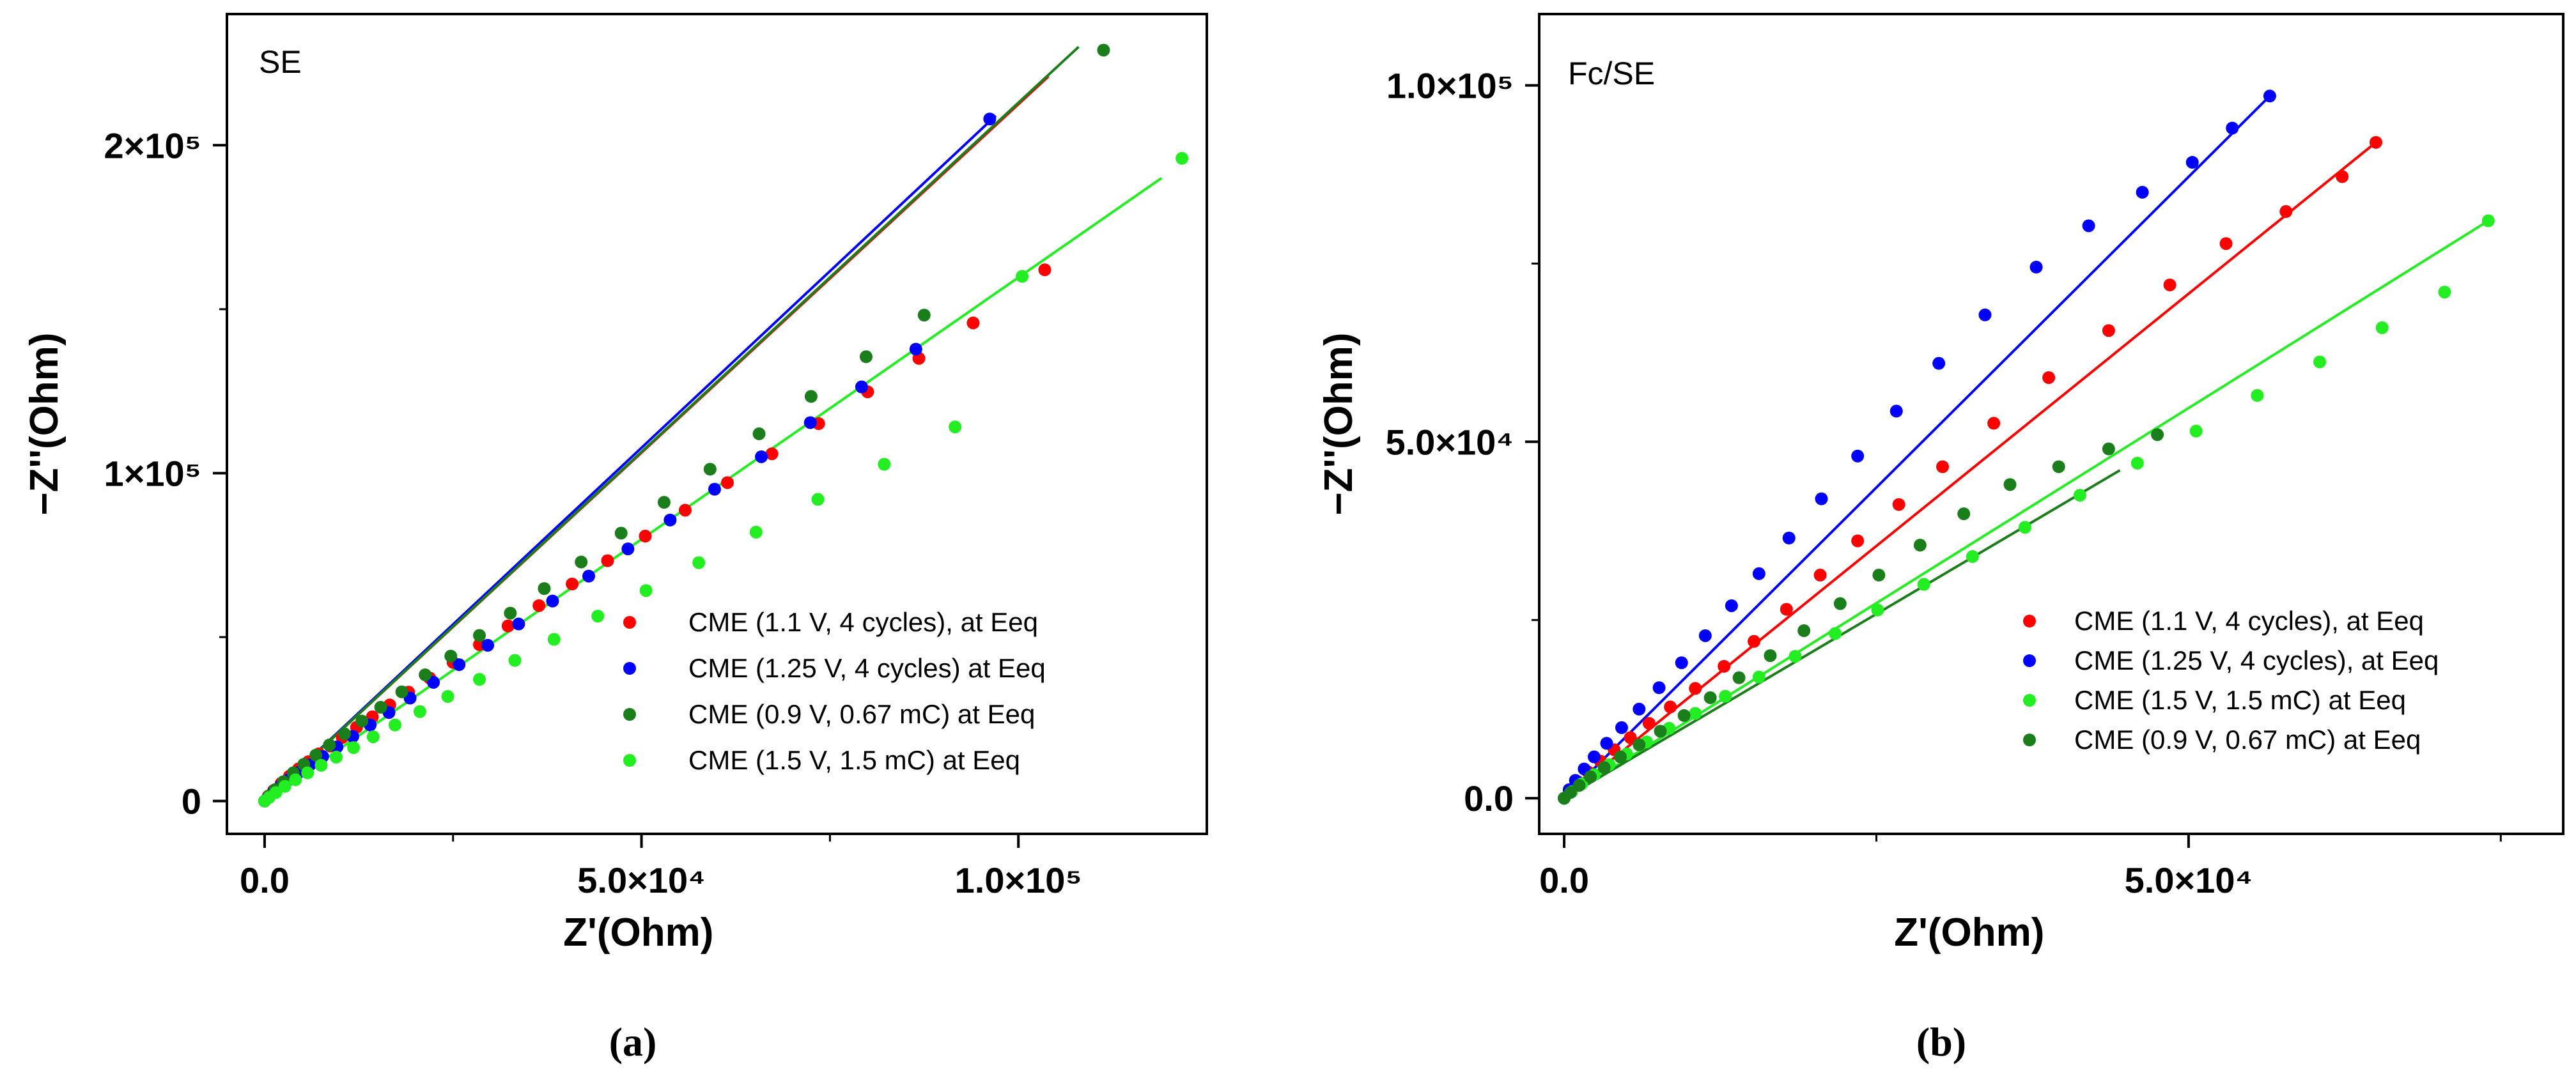 The image size is (2576, 1092). Describe the element at coordinates (1450, 442) in the screenshot. I see `y-tick-label: 5.0×10⁴` at that location.